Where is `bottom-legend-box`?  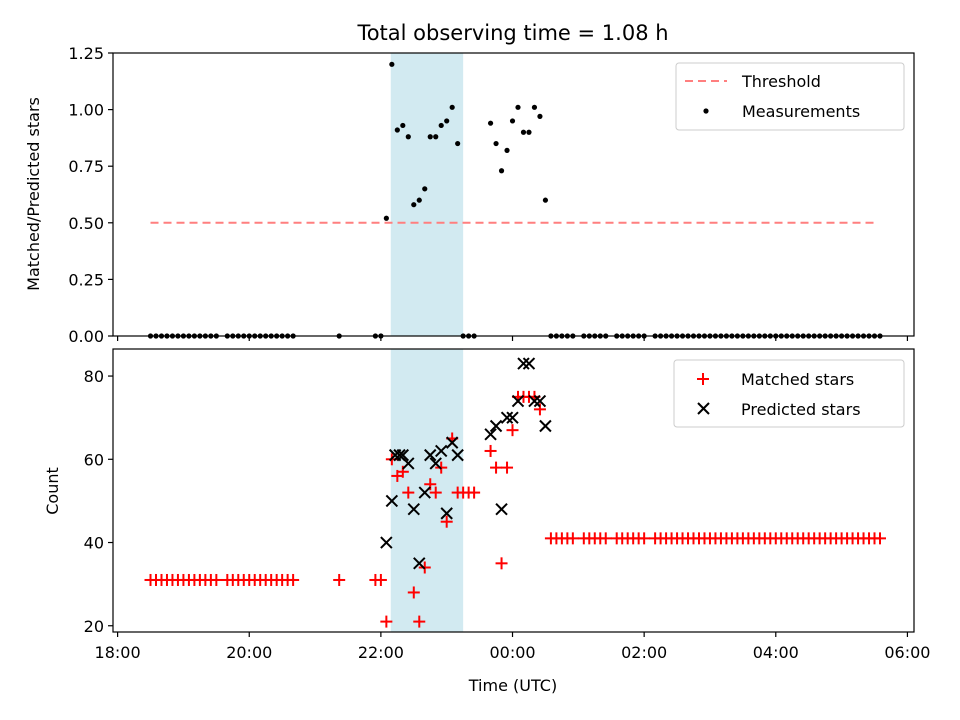
bottom-legend-box is located at coordinates (789, 393).